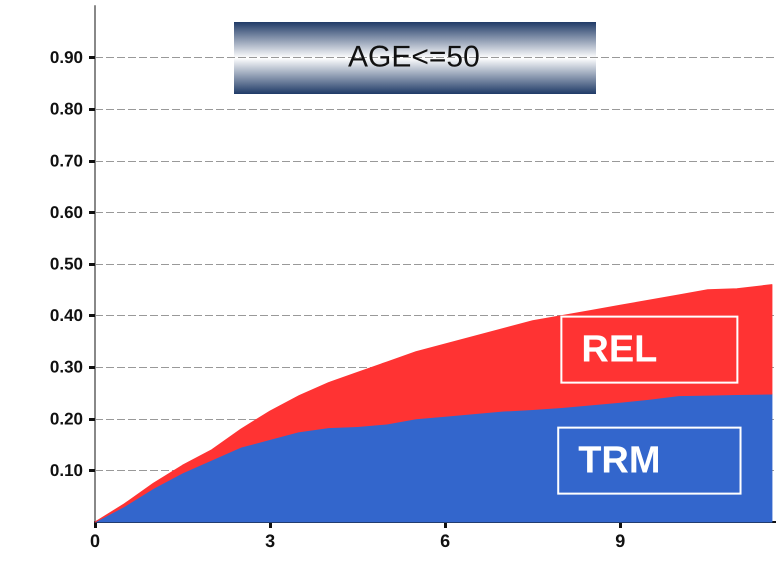 The width and height of the screenshot is (776, 564). What do you see at coordinates (66, 264) in the screenshot?
I see `y-tick-label: 0.50` at bounding box center [66, 264].